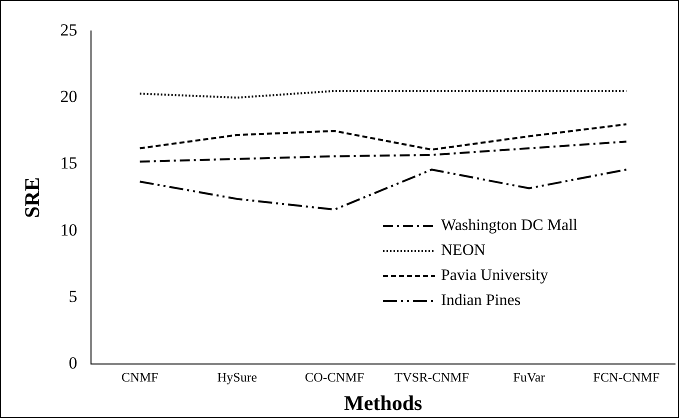 Image resolution: width=679 pixels, height=418 pixels. Describe the element at coordinates (626, 376) in the screenshot. I see `x-tick-label: FCN-CNMF` at that location.